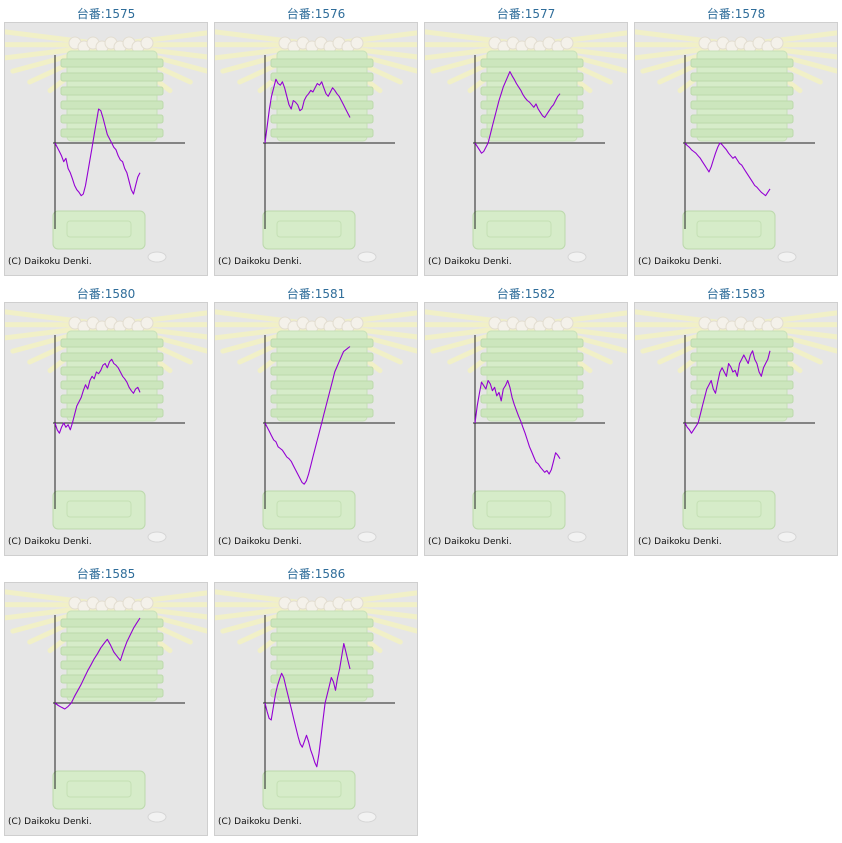  What do you see at coordinates (526, 14) in the screenshot?
I see `chart-title: 台番:1577` at bounding box center [526, 14].